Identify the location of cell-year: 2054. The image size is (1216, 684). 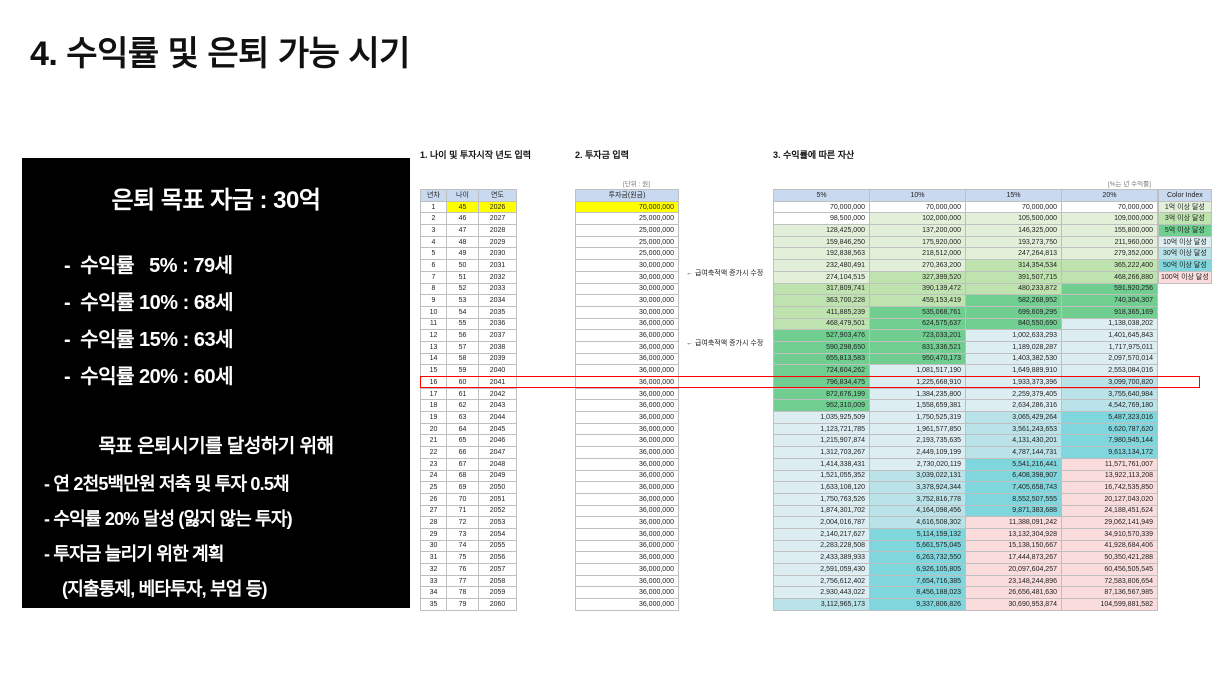
(497, 534).